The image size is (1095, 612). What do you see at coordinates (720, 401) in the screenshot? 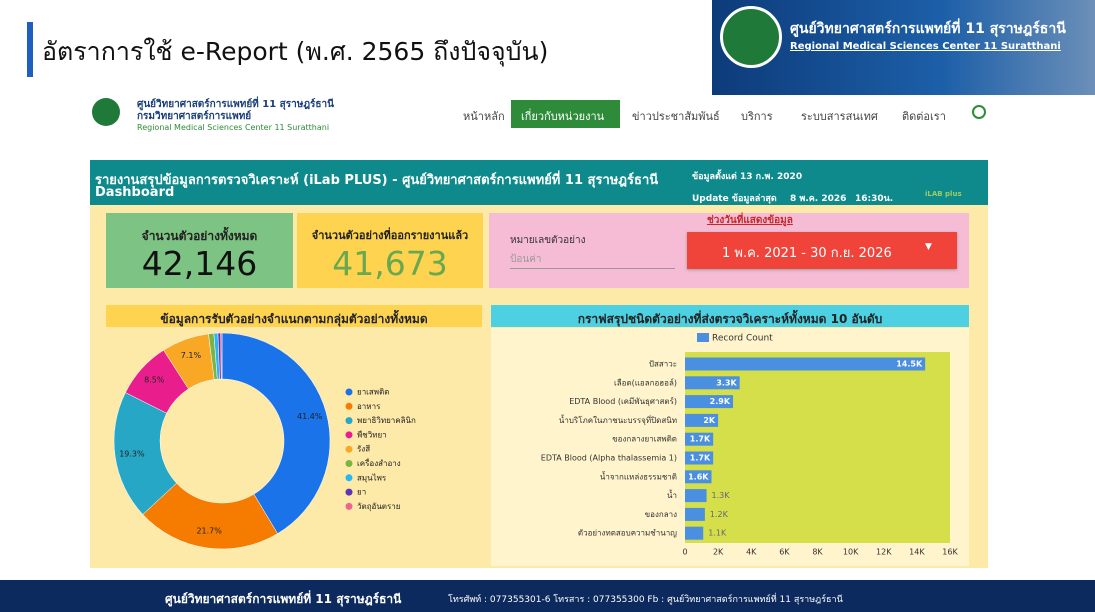
I see `bar-value-label: 2.9K` at bounding box center [720, 401].